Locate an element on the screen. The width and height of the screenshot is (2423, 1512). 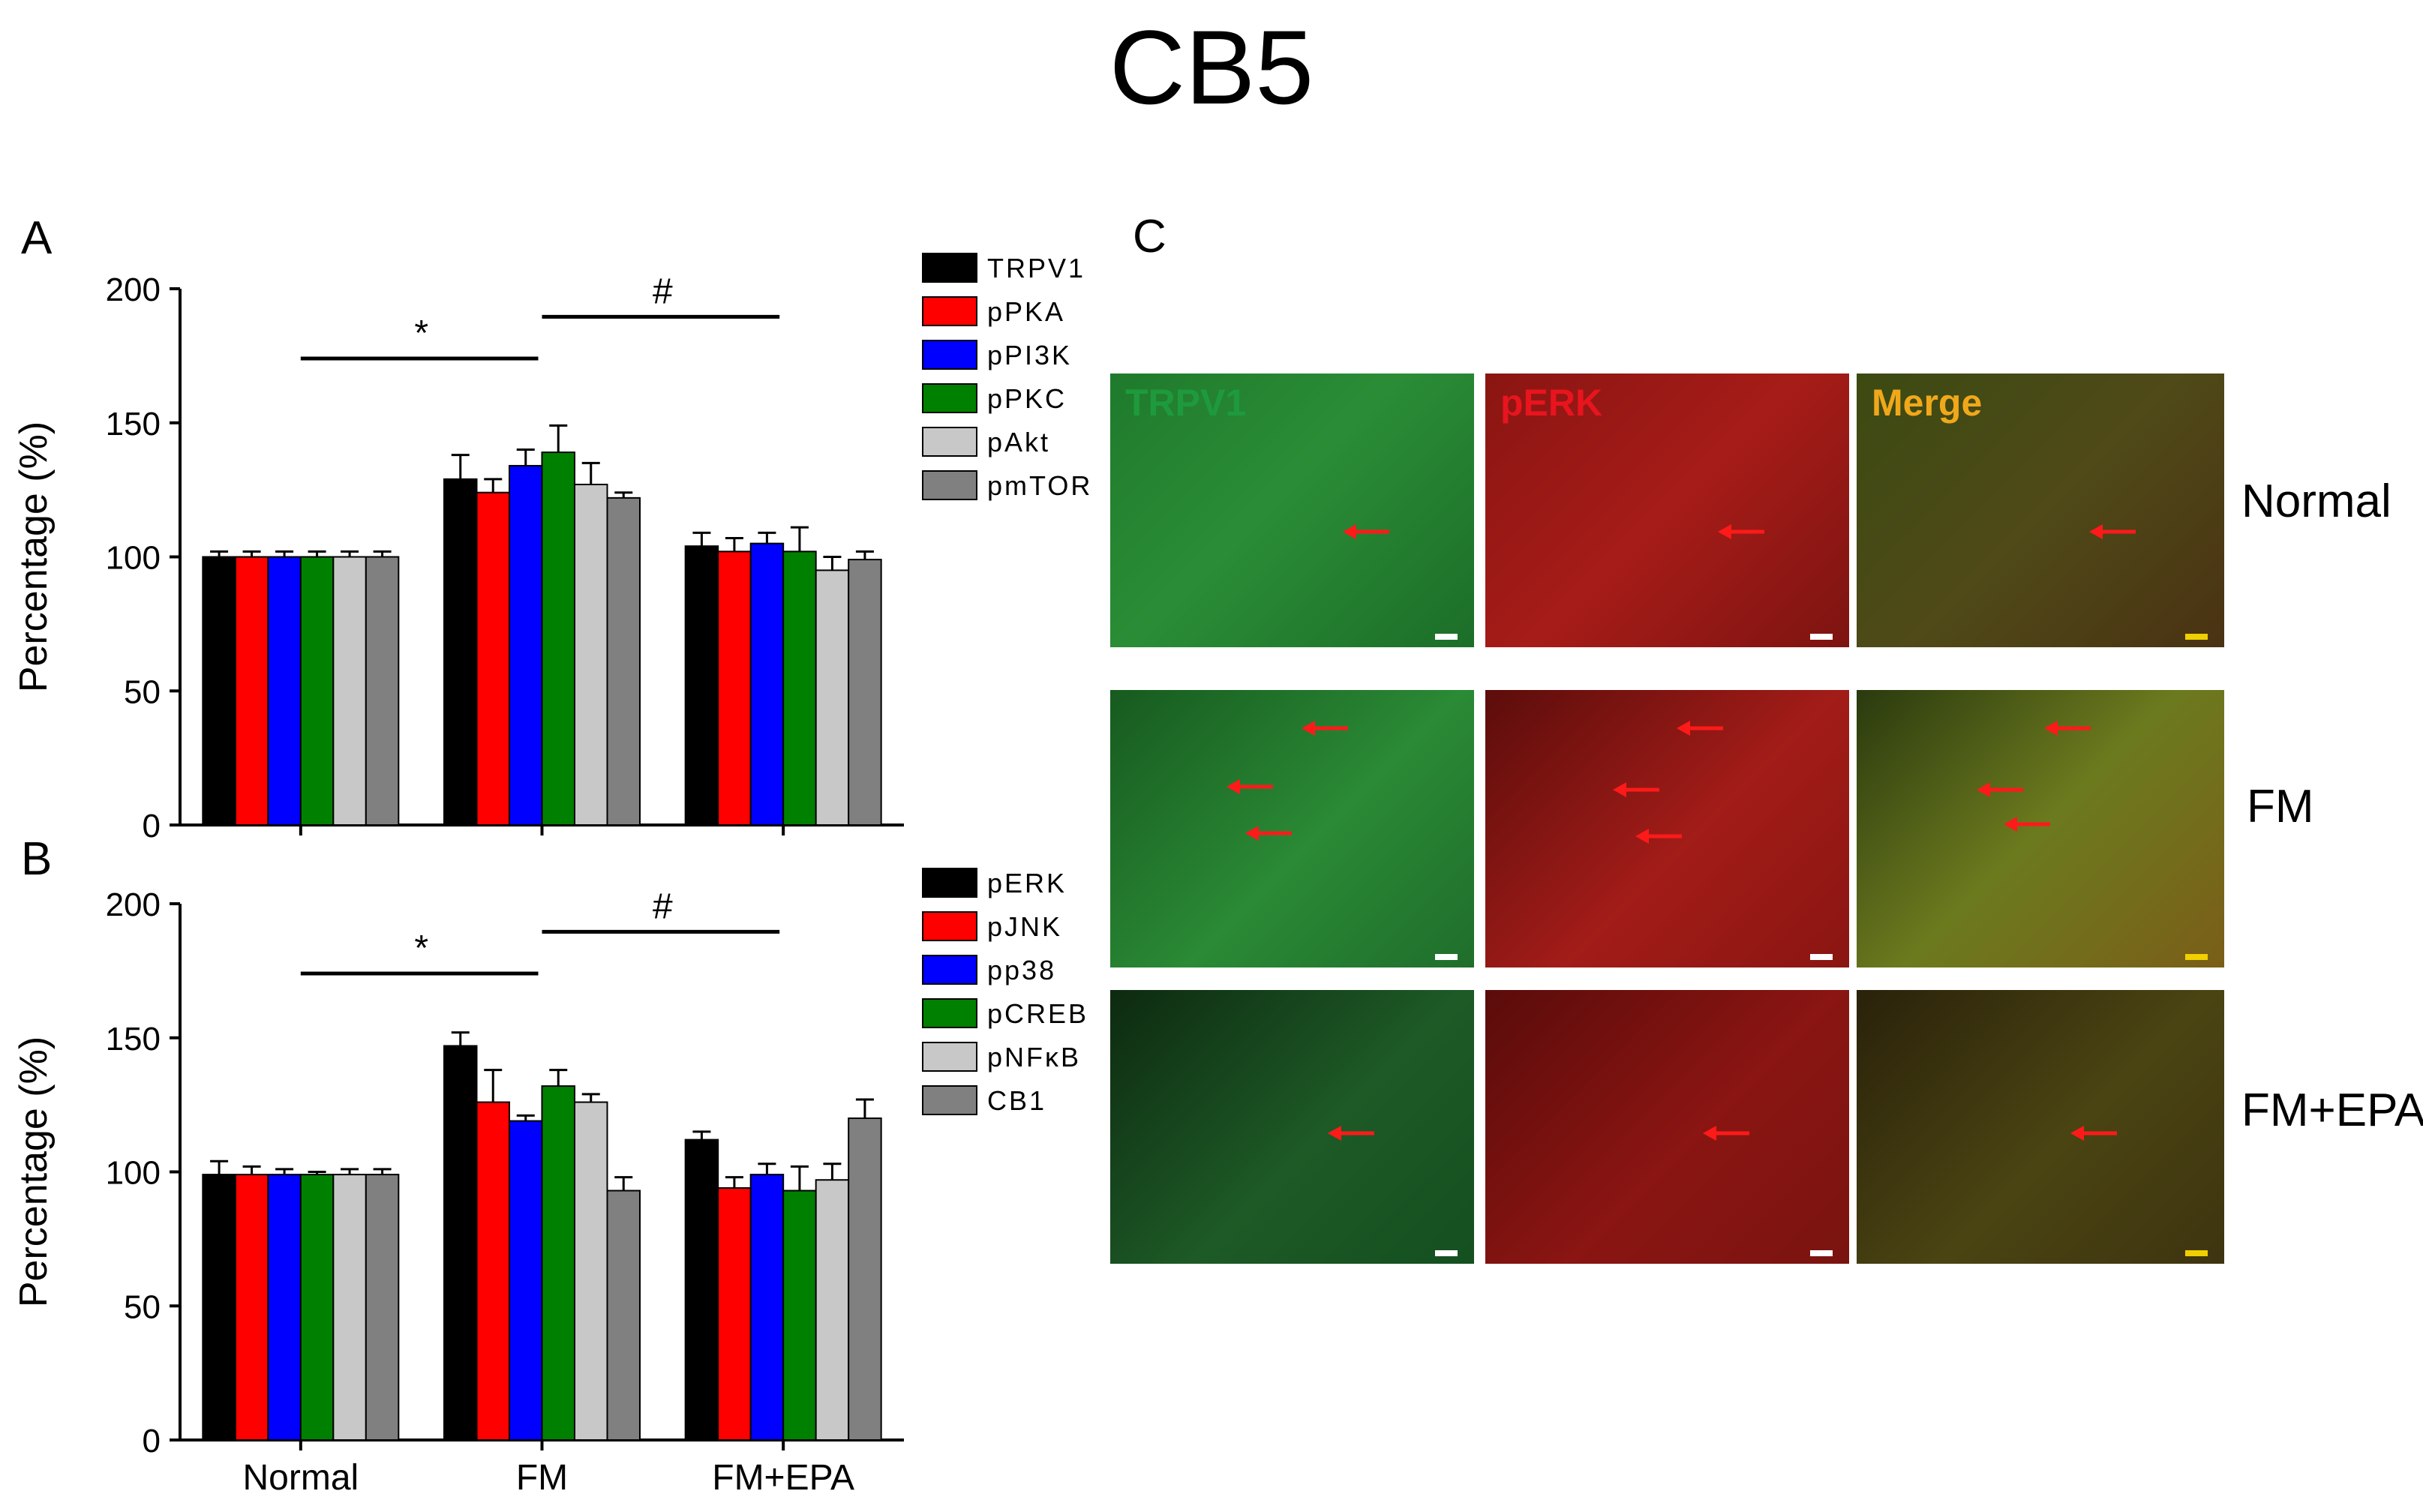
significance-marker: # is located at coordinates (663, 291).